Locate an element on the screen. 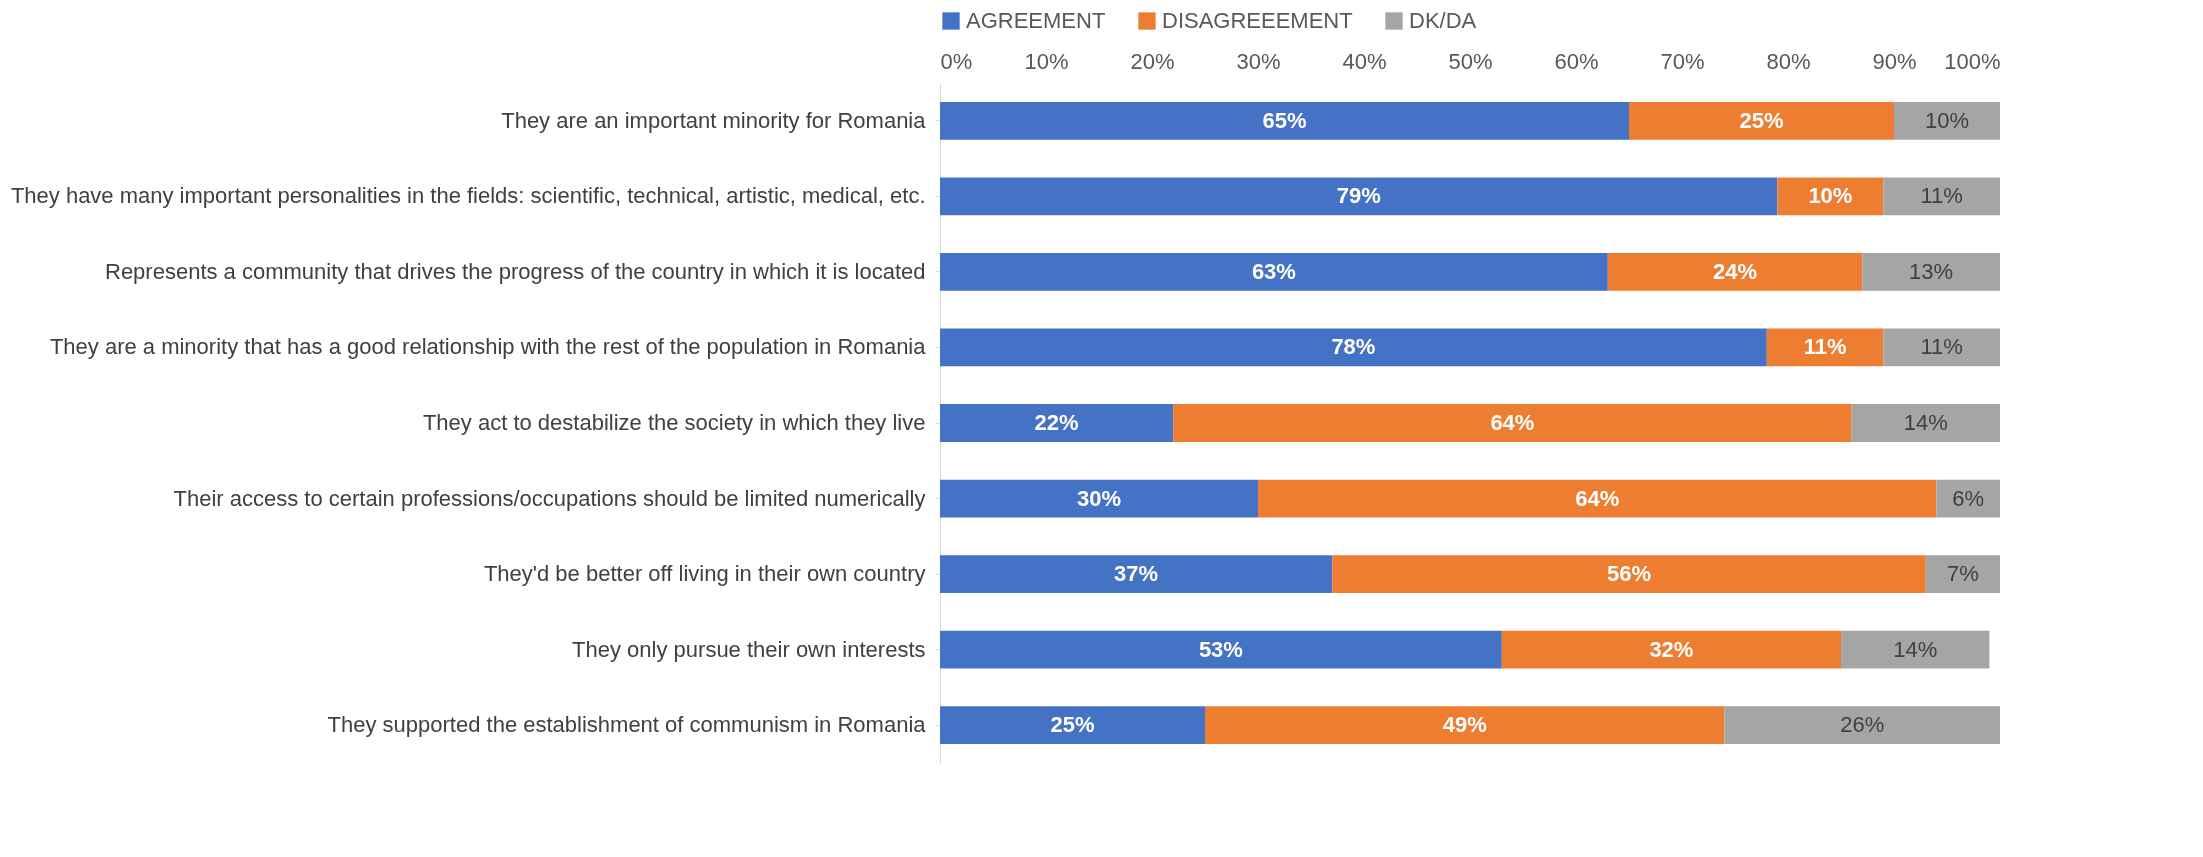 The image size is (2203, 857). legend-label: DISAGREEEMENT is located at coordinates (1257, 20).